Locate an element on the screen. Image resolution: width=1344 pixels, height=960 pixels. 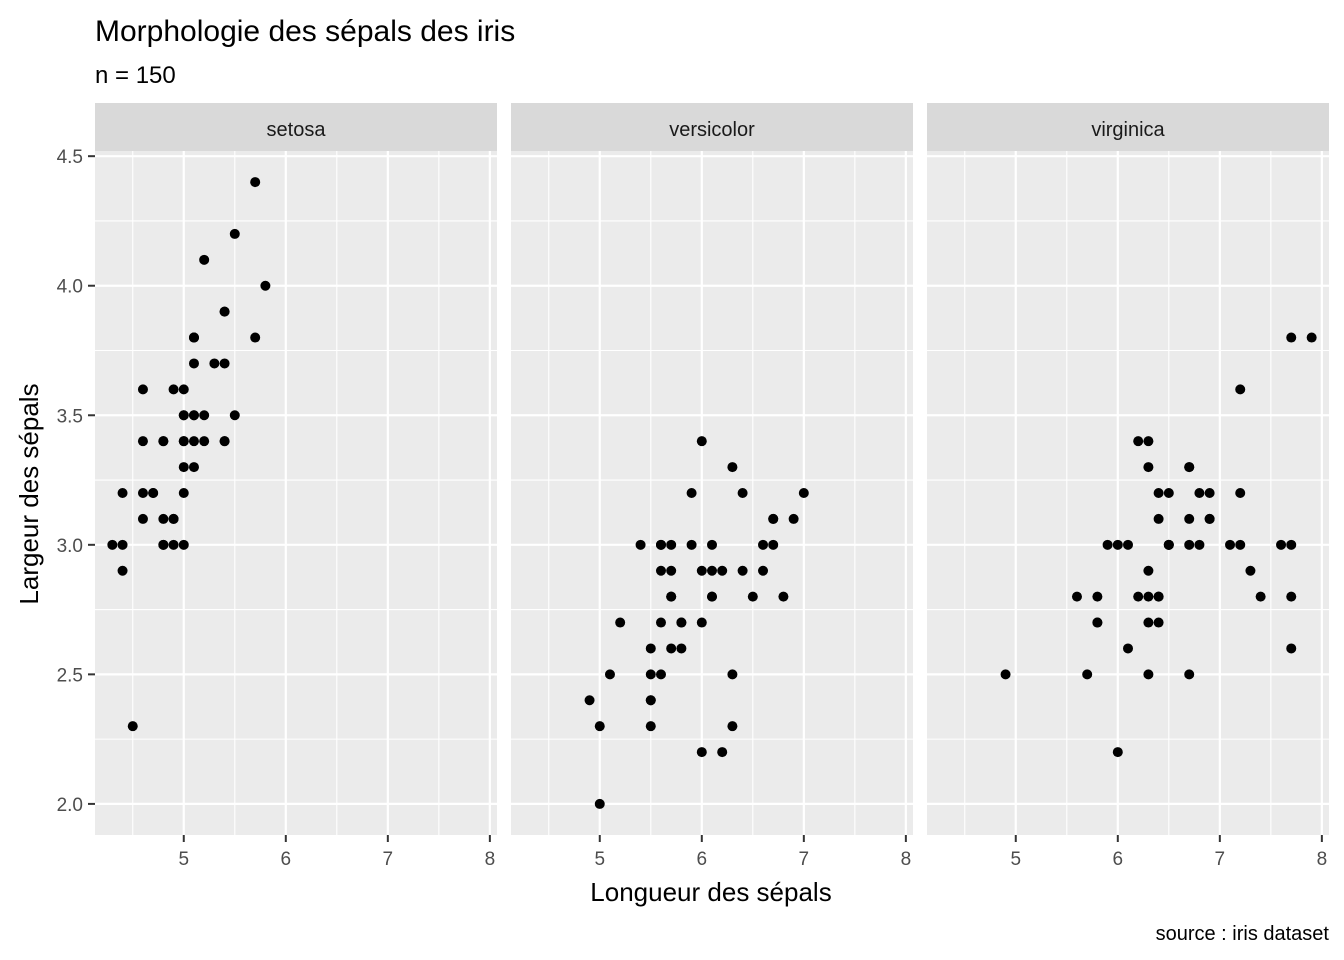
x-tick-label: 7 is located at coordinates (388, 859).